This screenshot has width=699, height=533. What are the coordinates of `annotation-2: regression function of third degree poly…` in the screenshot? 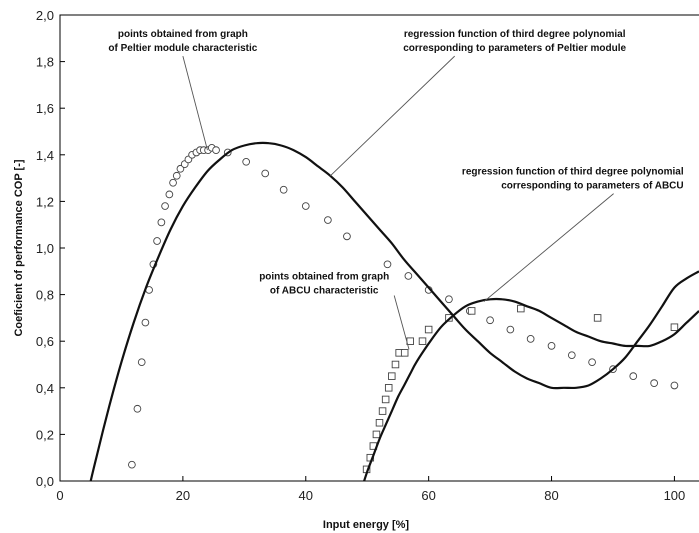 It's located at (478, 103).